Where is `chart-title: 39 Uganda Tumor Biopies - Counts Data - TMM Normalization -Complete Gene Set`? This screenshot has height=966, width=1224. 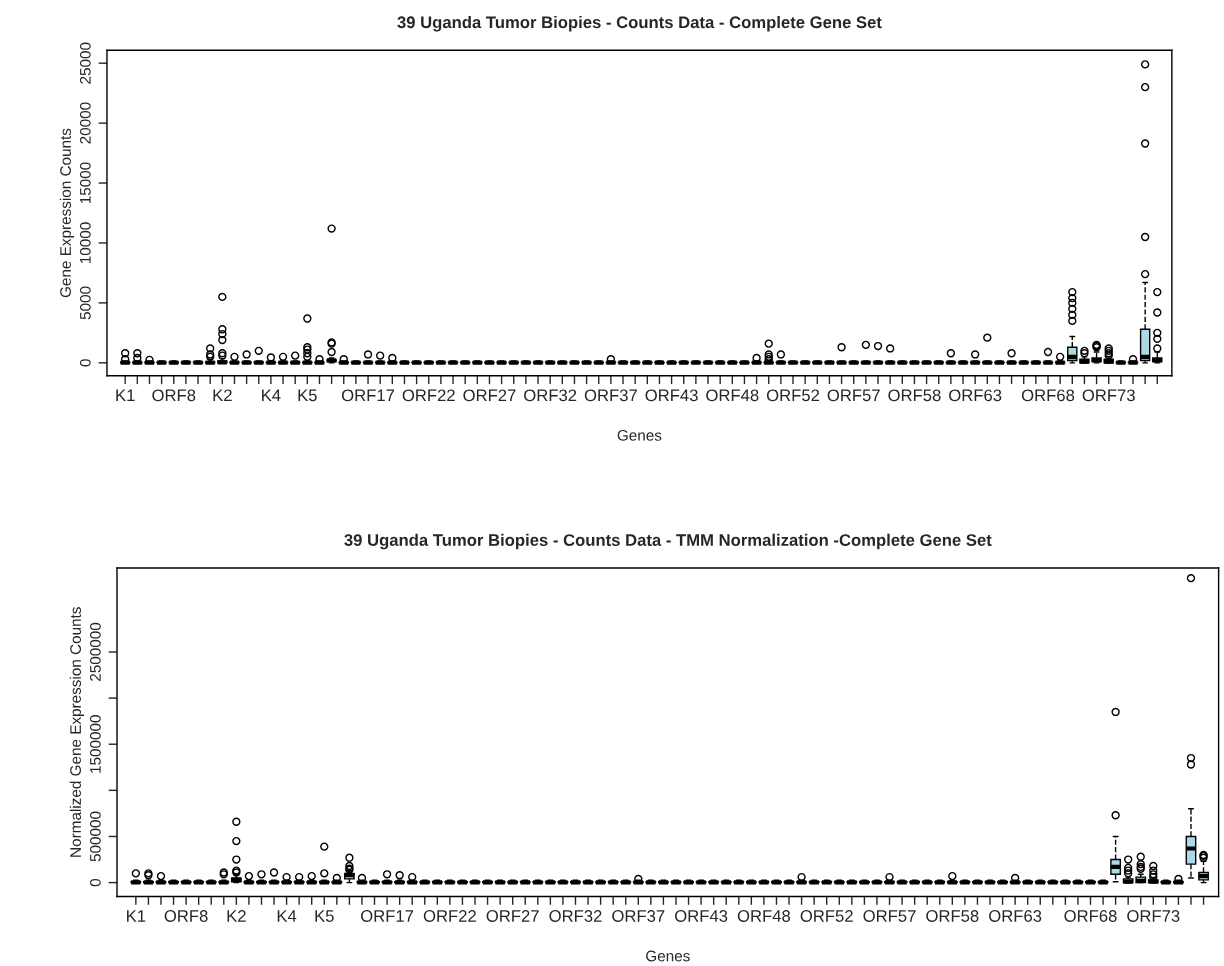 chart-title: 39 Uganda Tumor Biopies - Counts Data - TMM Normalization -Complete Gene Set is located at coordinates (668, 541).